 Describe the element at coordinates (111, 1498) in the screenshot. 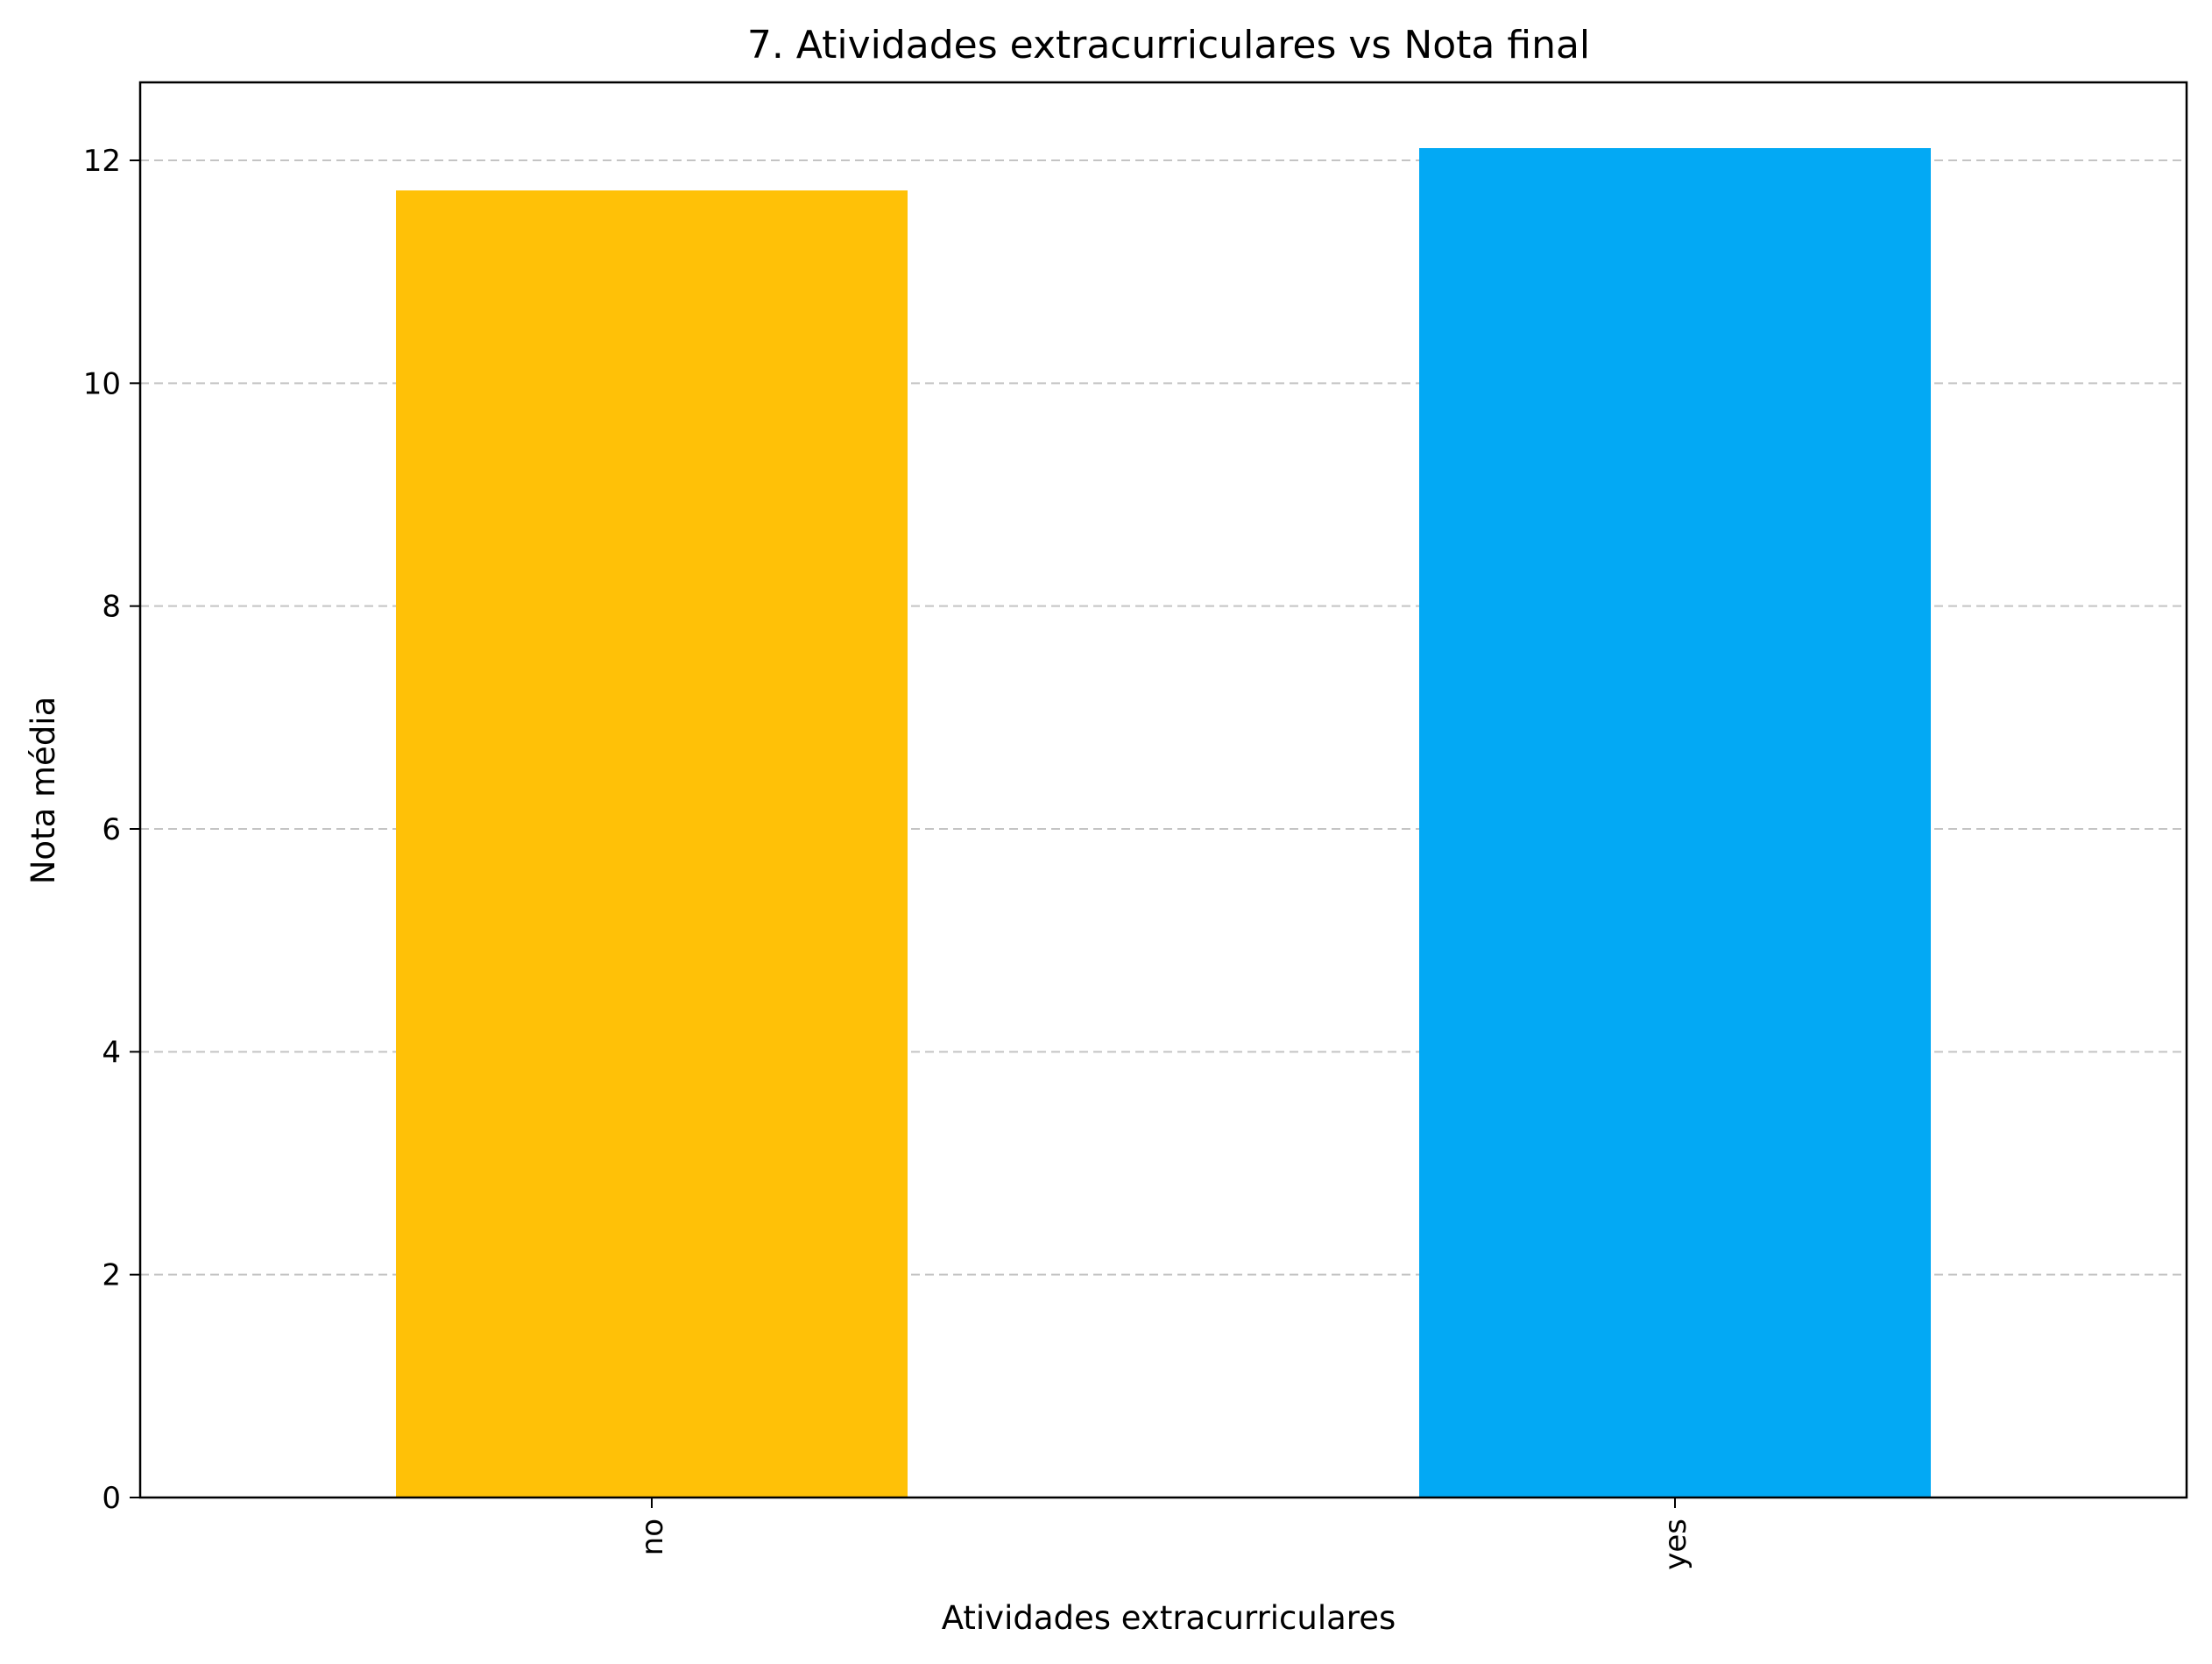

I see `y-tick-label: 0` at that location.